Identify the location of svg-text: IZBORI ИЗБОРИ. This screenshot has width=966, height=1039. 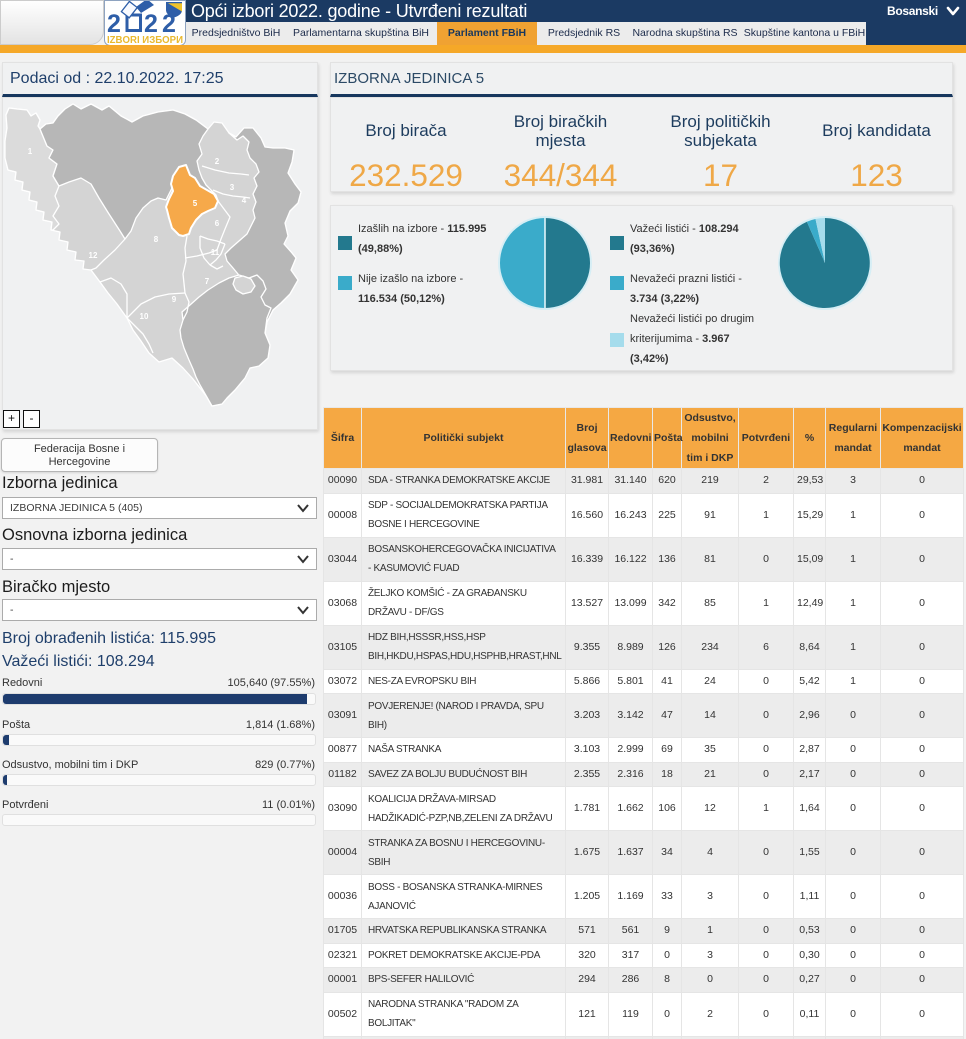
(145, 40).